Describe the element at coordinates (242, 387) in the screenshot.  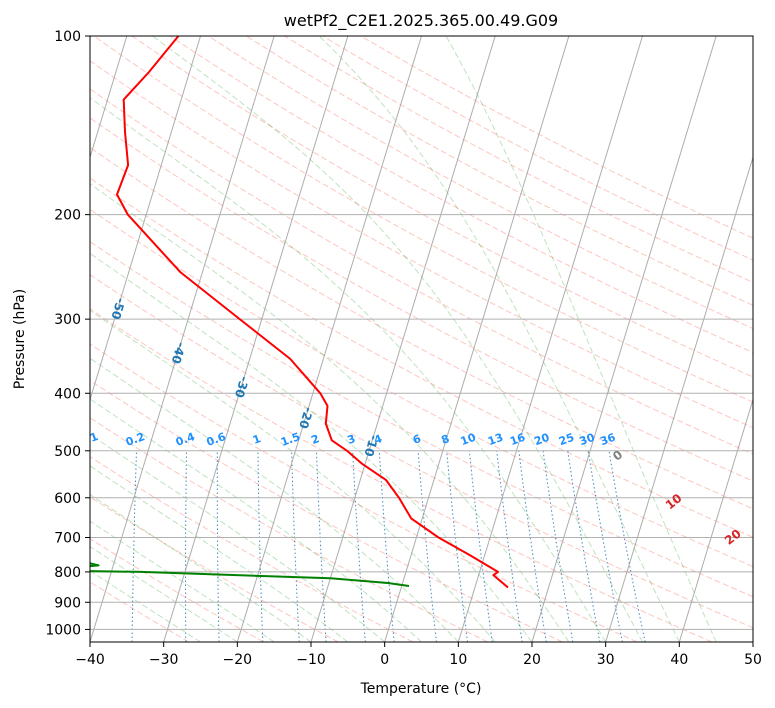
I see `isotherm-label: -30` at that location.